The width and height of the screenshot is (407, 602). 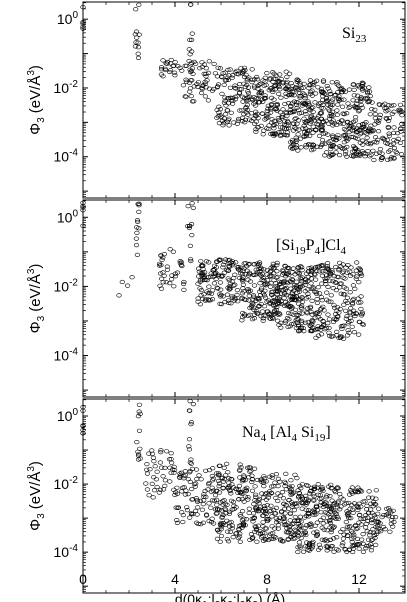 I want to click on y-tick-label: 100, so click(x=68, y=415).